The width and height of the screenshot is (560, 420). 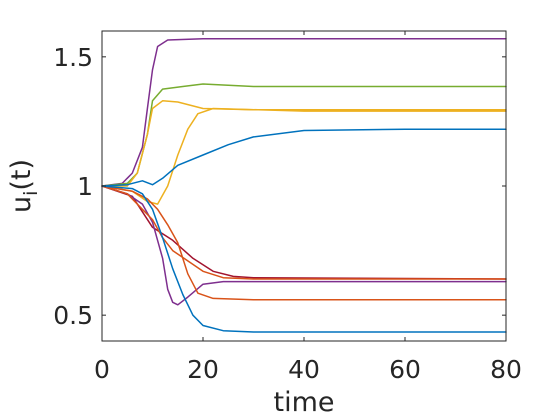 I want to click on x-tick-label: 60, so click(x=405, y=369).